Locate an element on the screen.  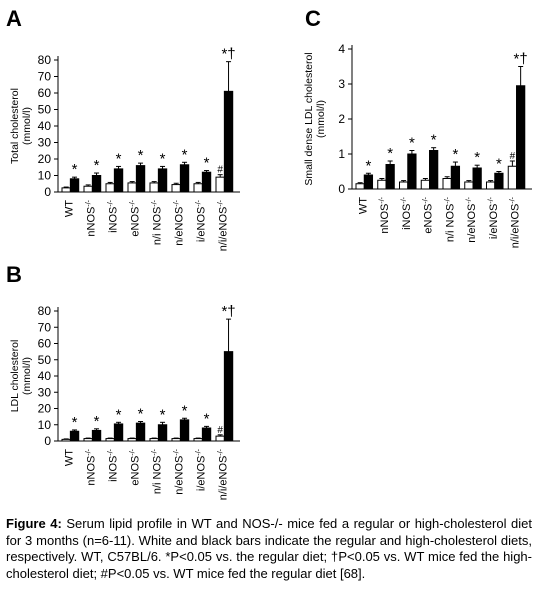
y-tick-label: 1 is located at coordinates (341, 154).